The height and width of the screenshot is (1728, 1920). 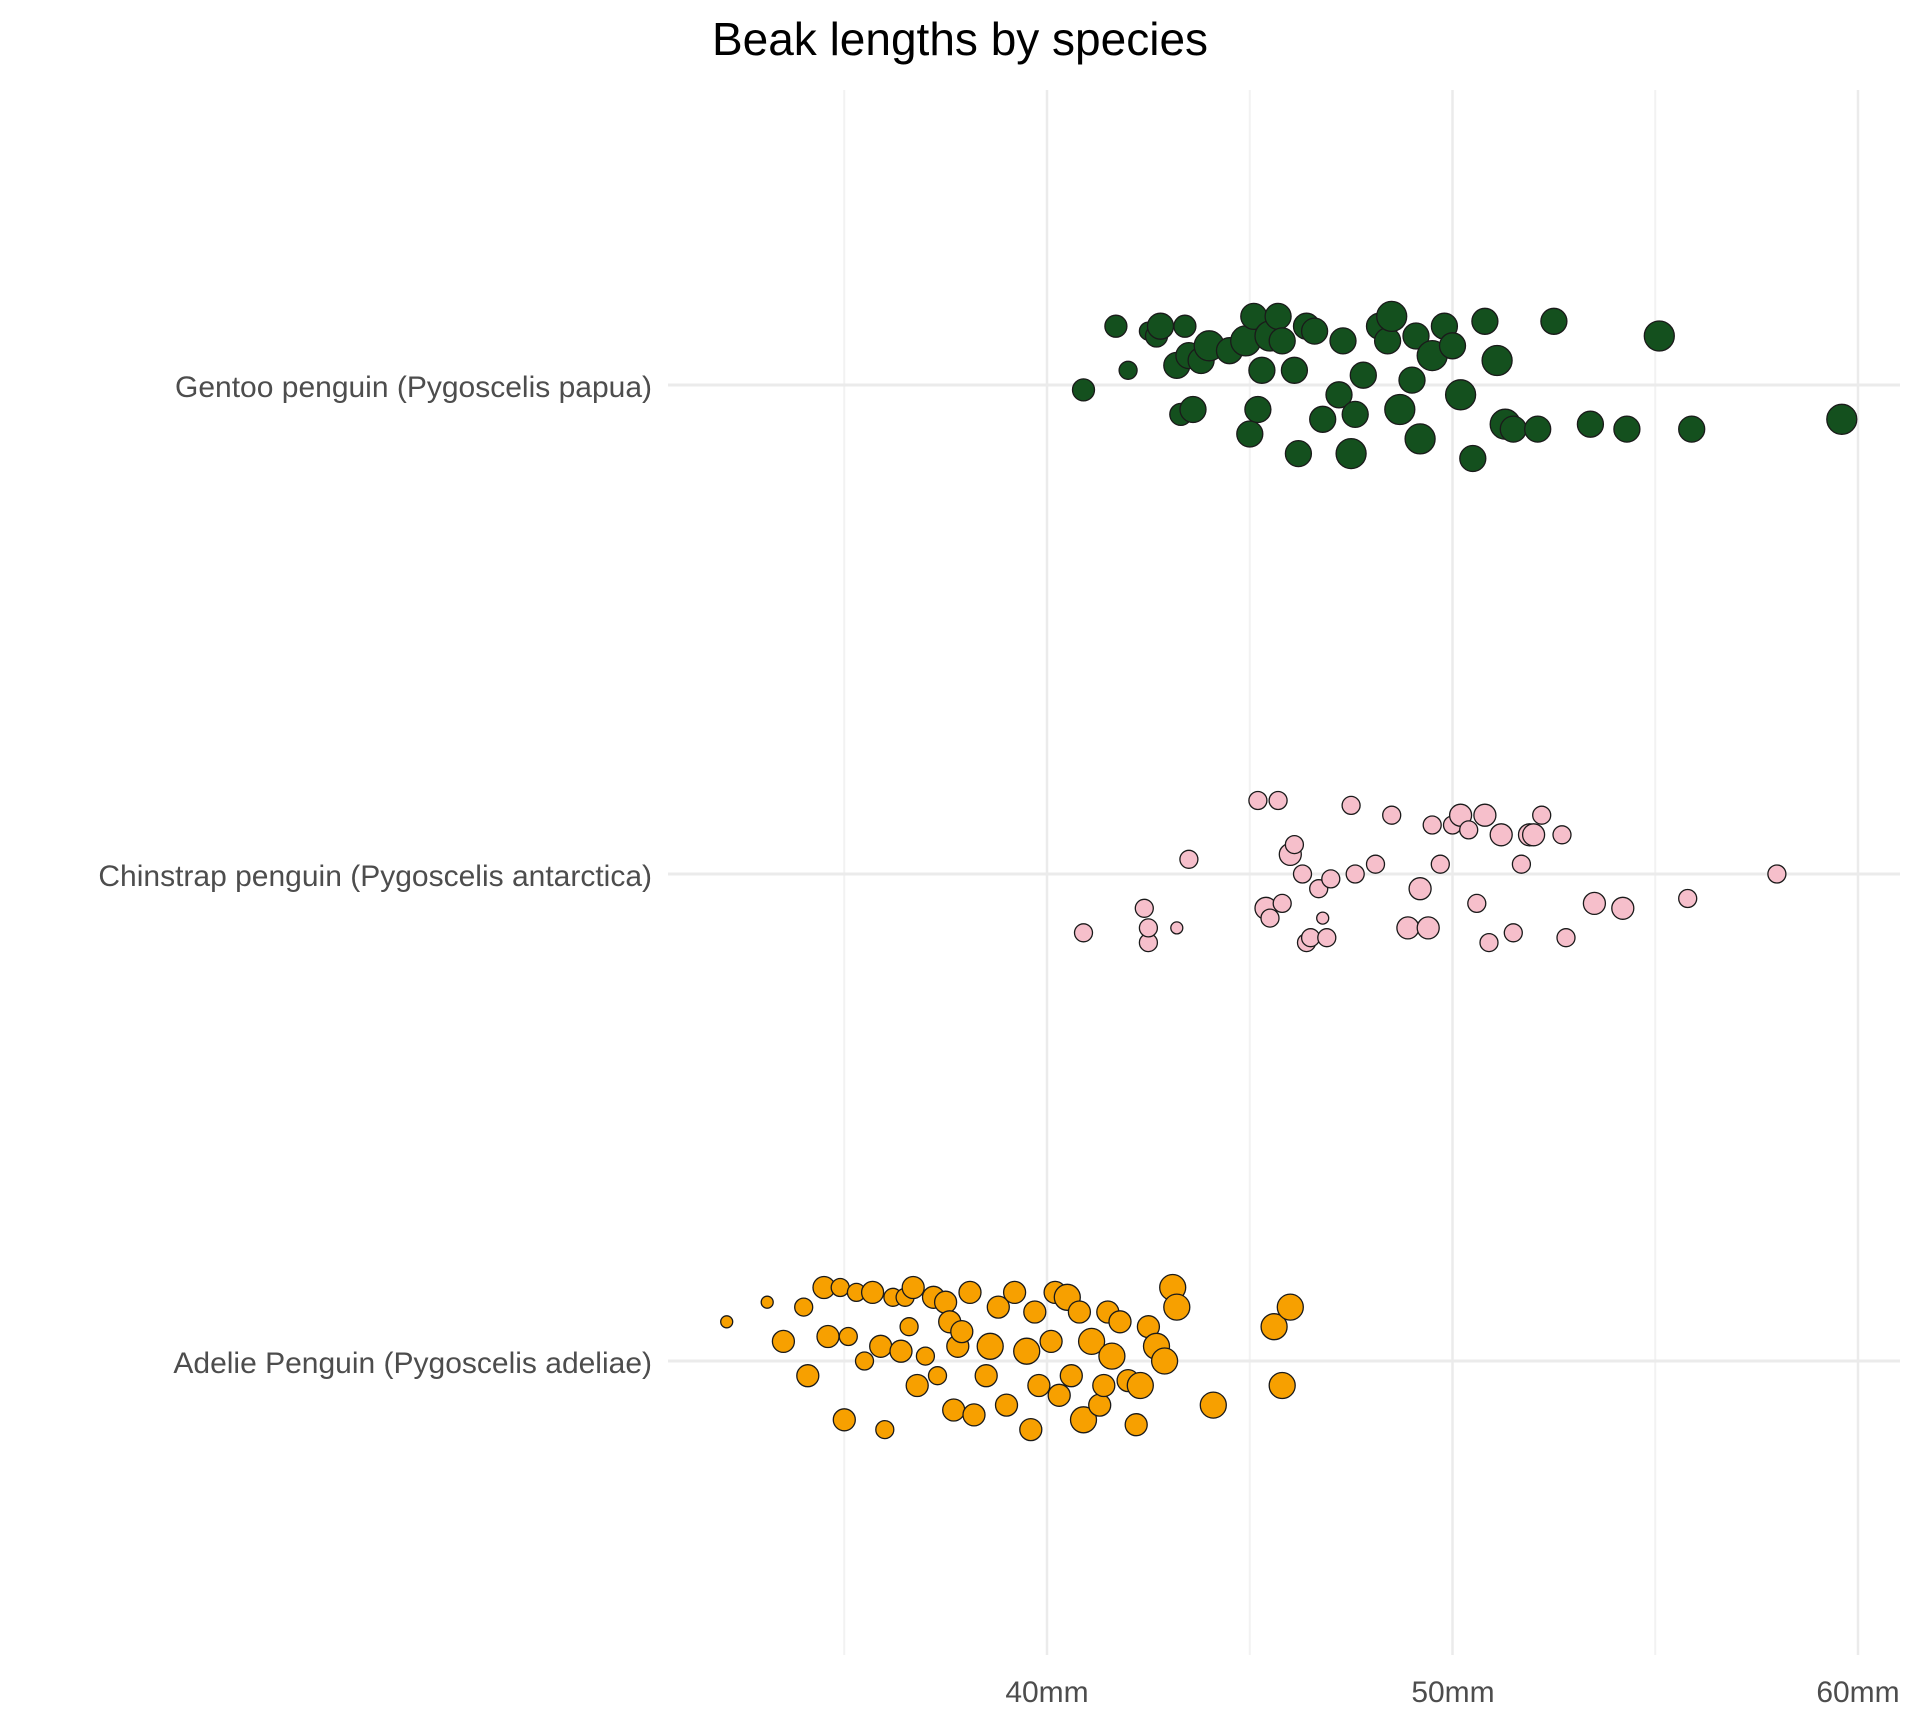 I want to click on x-tick-label-40: 40mm, so click(x=1046, y=1692).